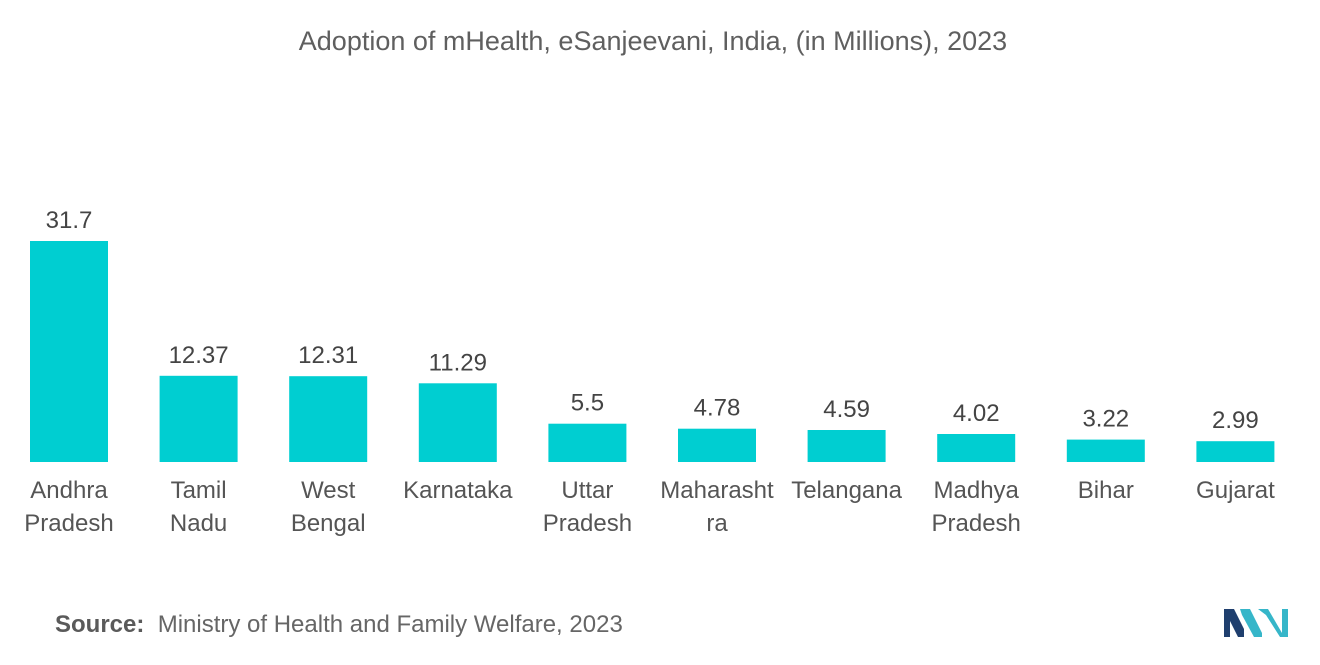  Describe the element at coordinates (458, 362) in the screenshot. I see `value-label-3: 11.29` at that location.